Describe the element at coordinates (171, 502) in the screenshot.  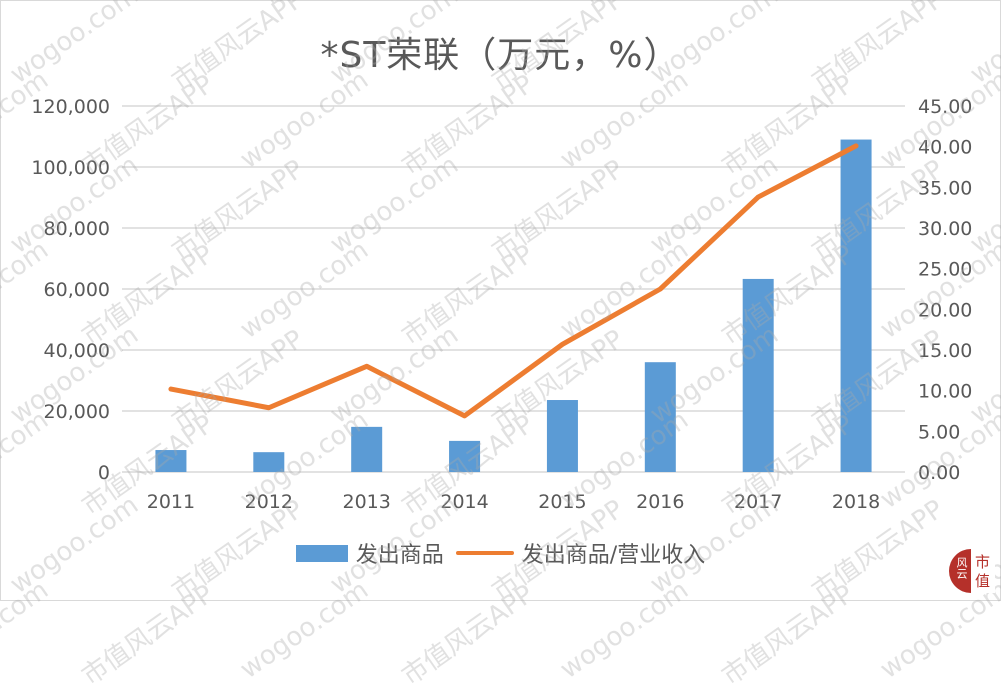
I see `x-axis-tick: 2011` at that location.